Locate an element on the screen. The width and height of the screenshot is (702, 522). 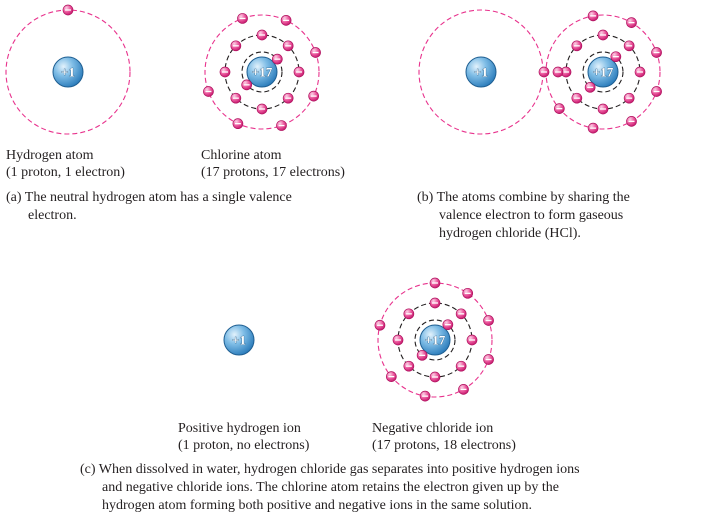
hydrogen-ion-title: Positive hydrogen ion is located at coordinates (239, 428).